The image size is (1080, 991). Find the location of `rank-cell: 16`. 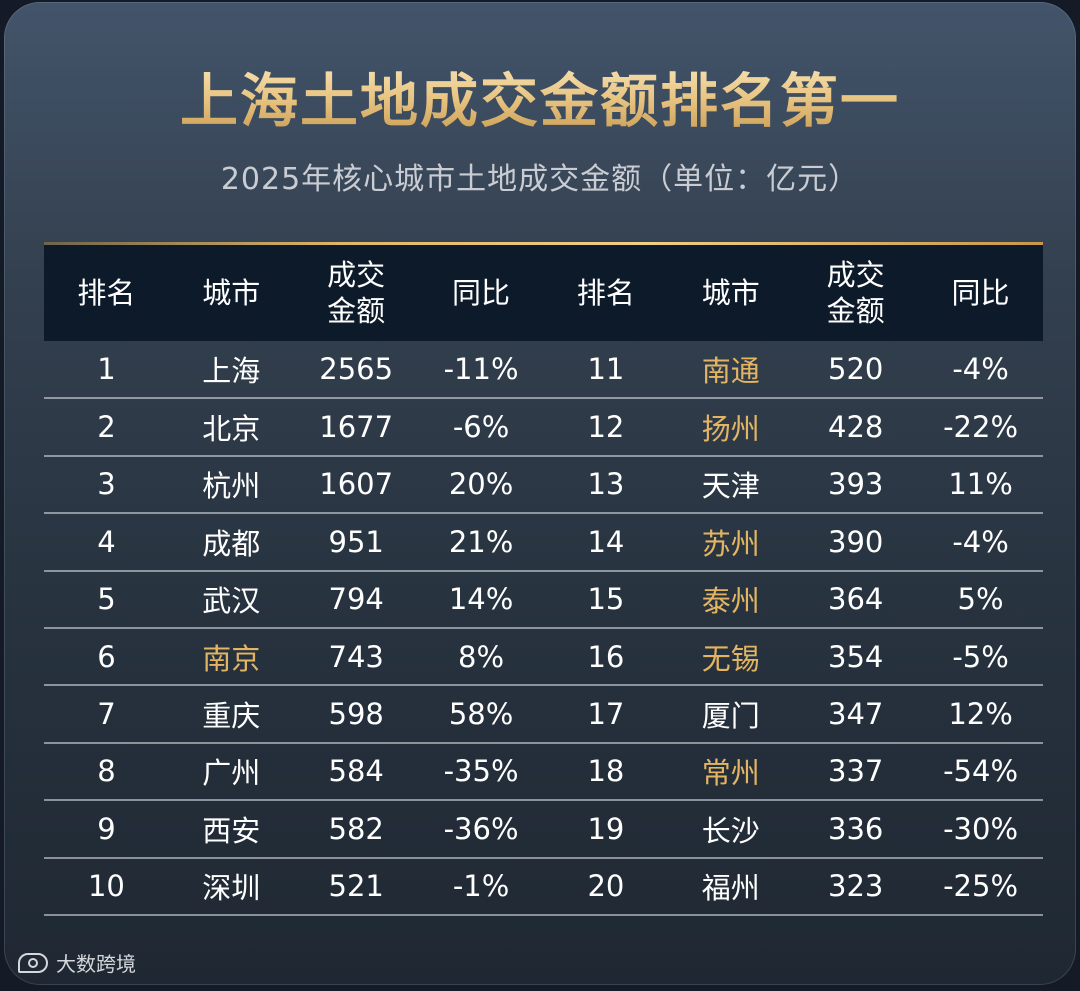

rank-cell: 16 is located at coordinates (606, 656).